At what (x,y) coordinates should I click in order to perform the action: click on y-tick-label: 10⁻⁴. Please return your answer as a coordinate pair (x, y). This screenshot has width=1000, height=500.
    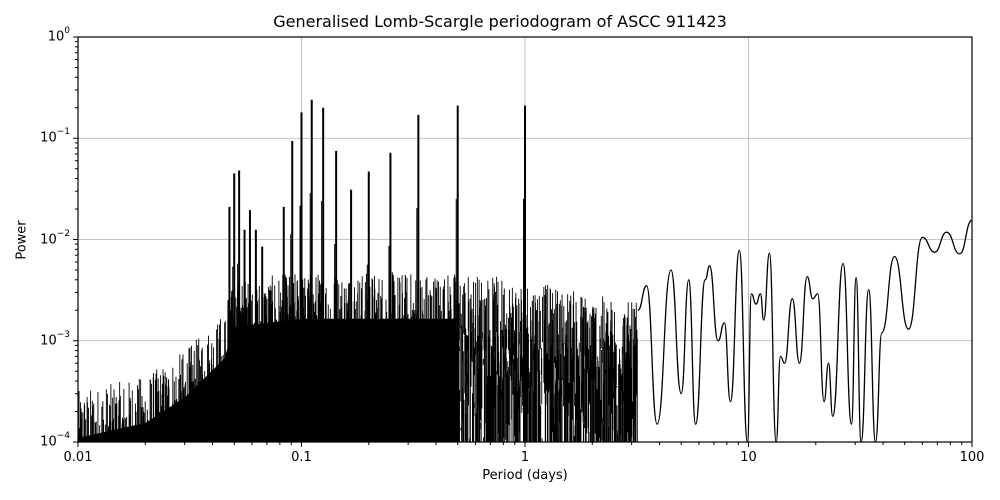
    Looking at the image, I should click on (55, 440).